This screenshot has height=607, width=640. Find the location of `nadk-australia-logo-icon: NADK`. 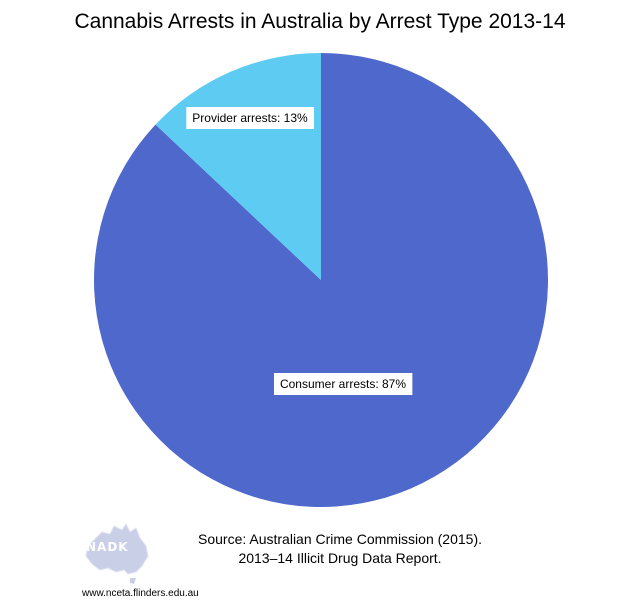

nadk-australia-logo-icon: NADK is located at coordinates (120, 553).